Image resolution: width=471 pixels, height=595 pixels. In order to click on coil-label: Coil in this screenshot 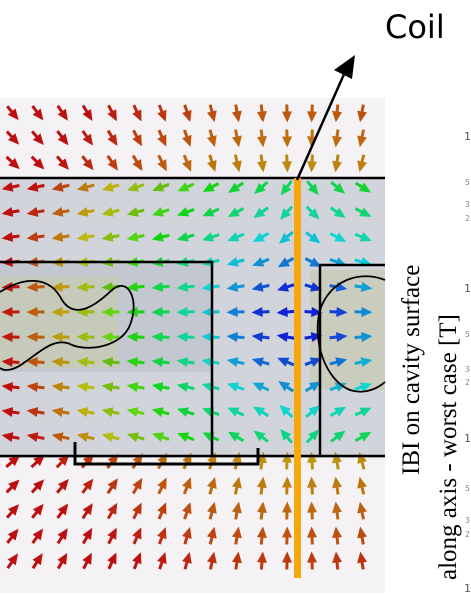, I will do `click(415, 27)`.